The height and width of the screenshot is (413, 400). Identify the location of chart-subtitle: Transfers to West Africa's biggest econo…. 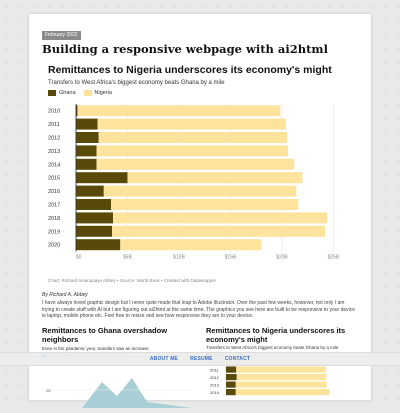
(136, 83).